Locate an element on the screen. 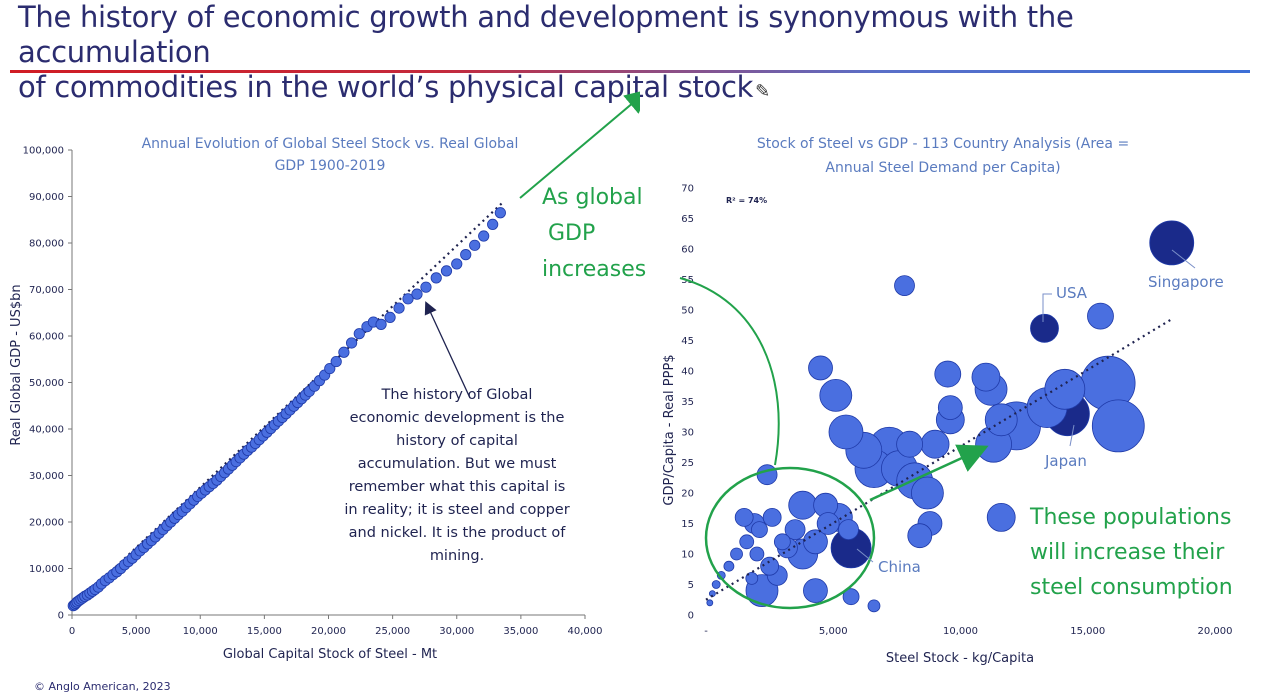 The image size is (1278, 698). chart1-x-tick-label: 15,000 is located at coordinates (264, 631).